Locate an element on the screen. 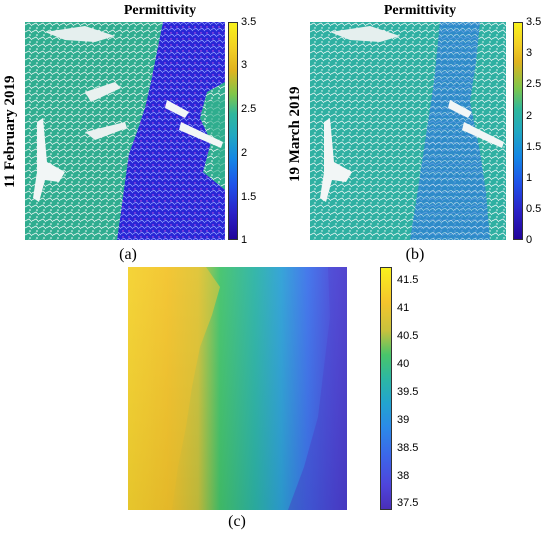  panel-c-colorbar-tick: 40 is located at coordinates (403, 364).